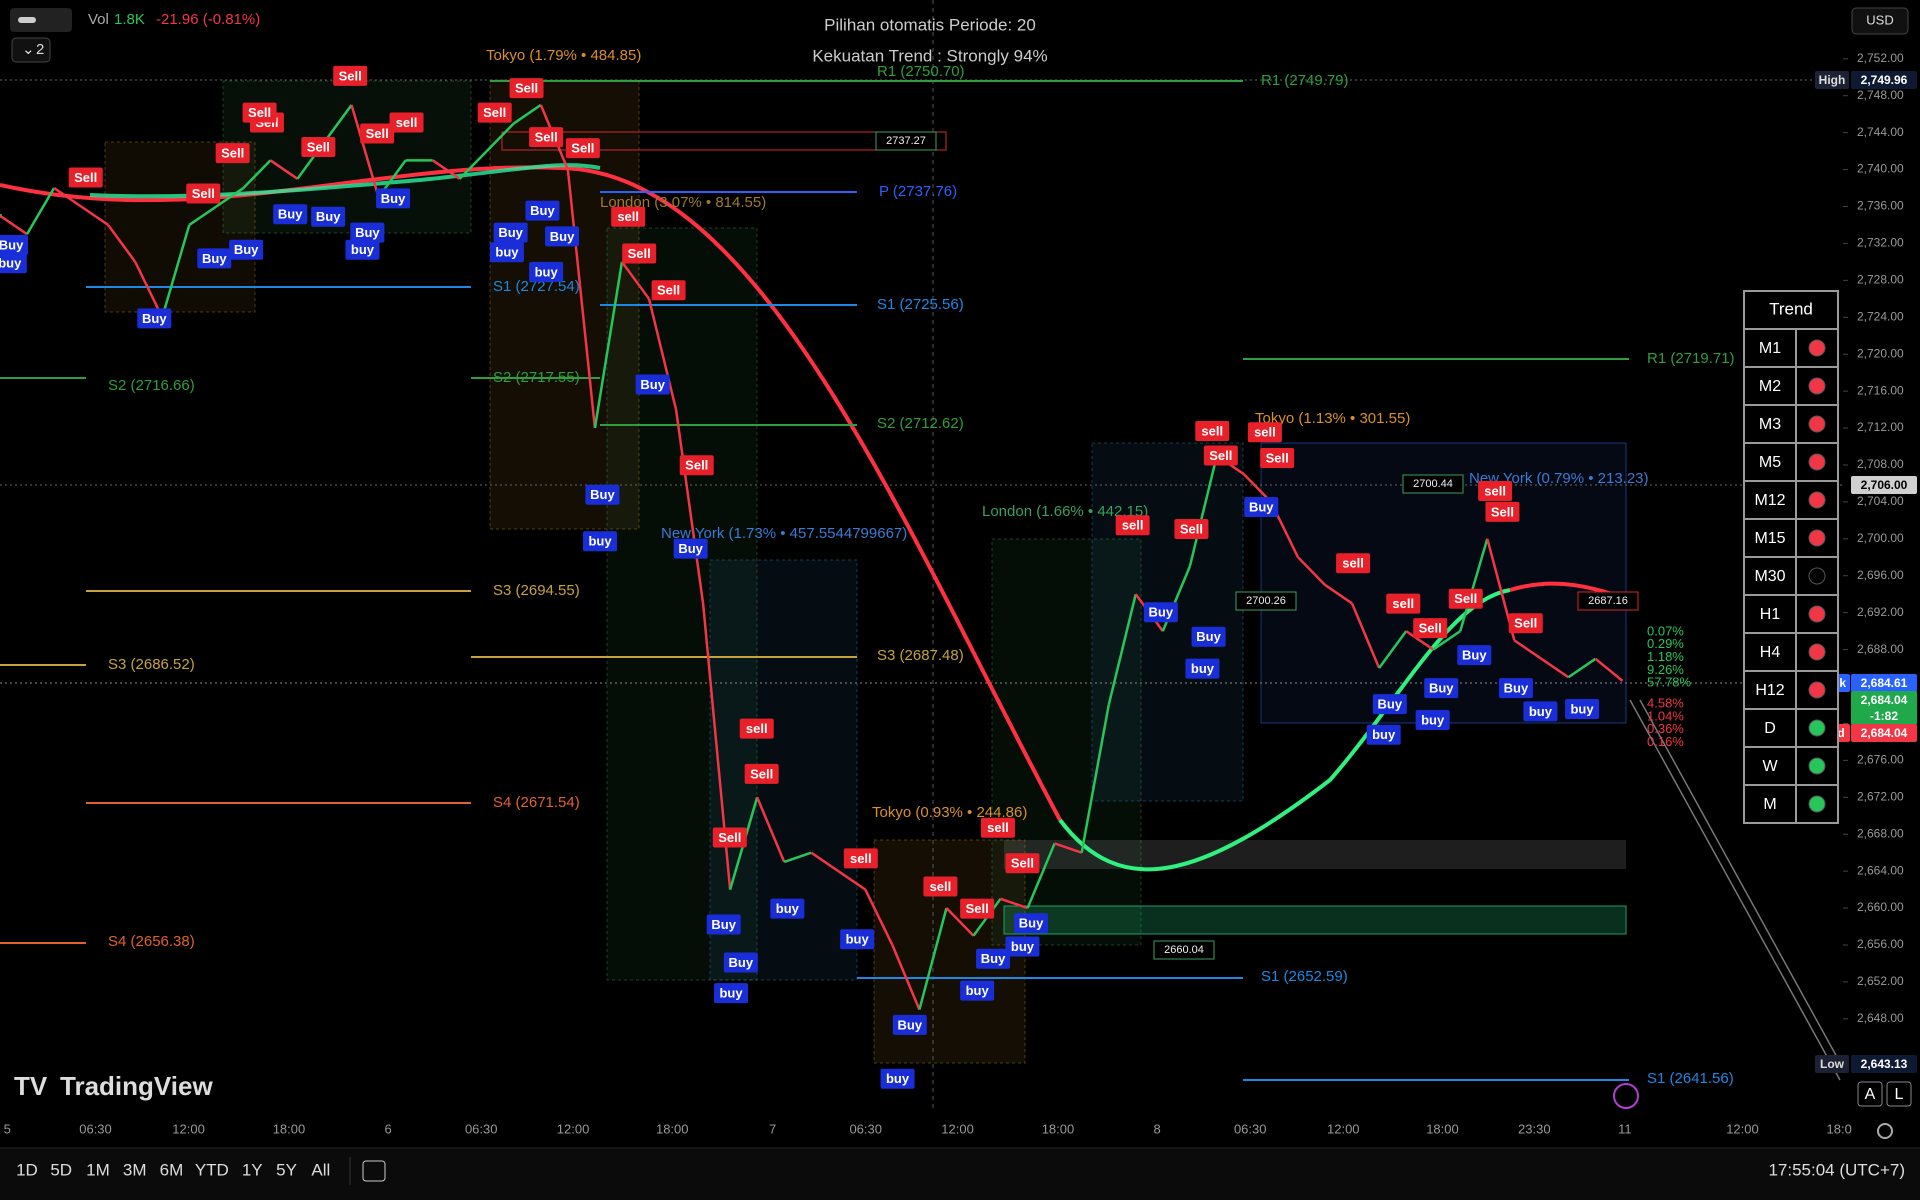 This screenshot has width=1920, height=1200. I want to click on range-button: YTD, so click(212, 1169).